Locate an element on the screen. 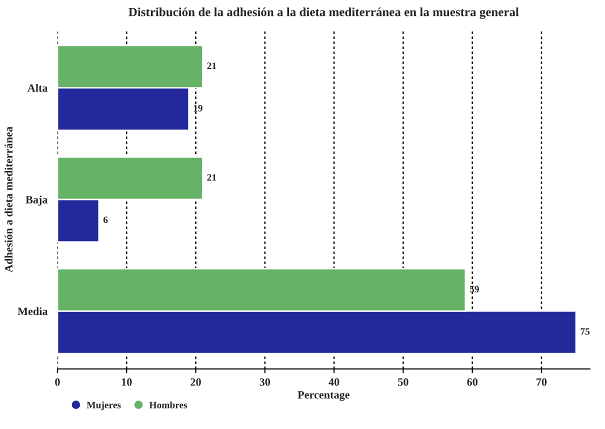 The height and width of the screenshot is (429, 605). data-label: 59 is located at coordinates (474, 289).